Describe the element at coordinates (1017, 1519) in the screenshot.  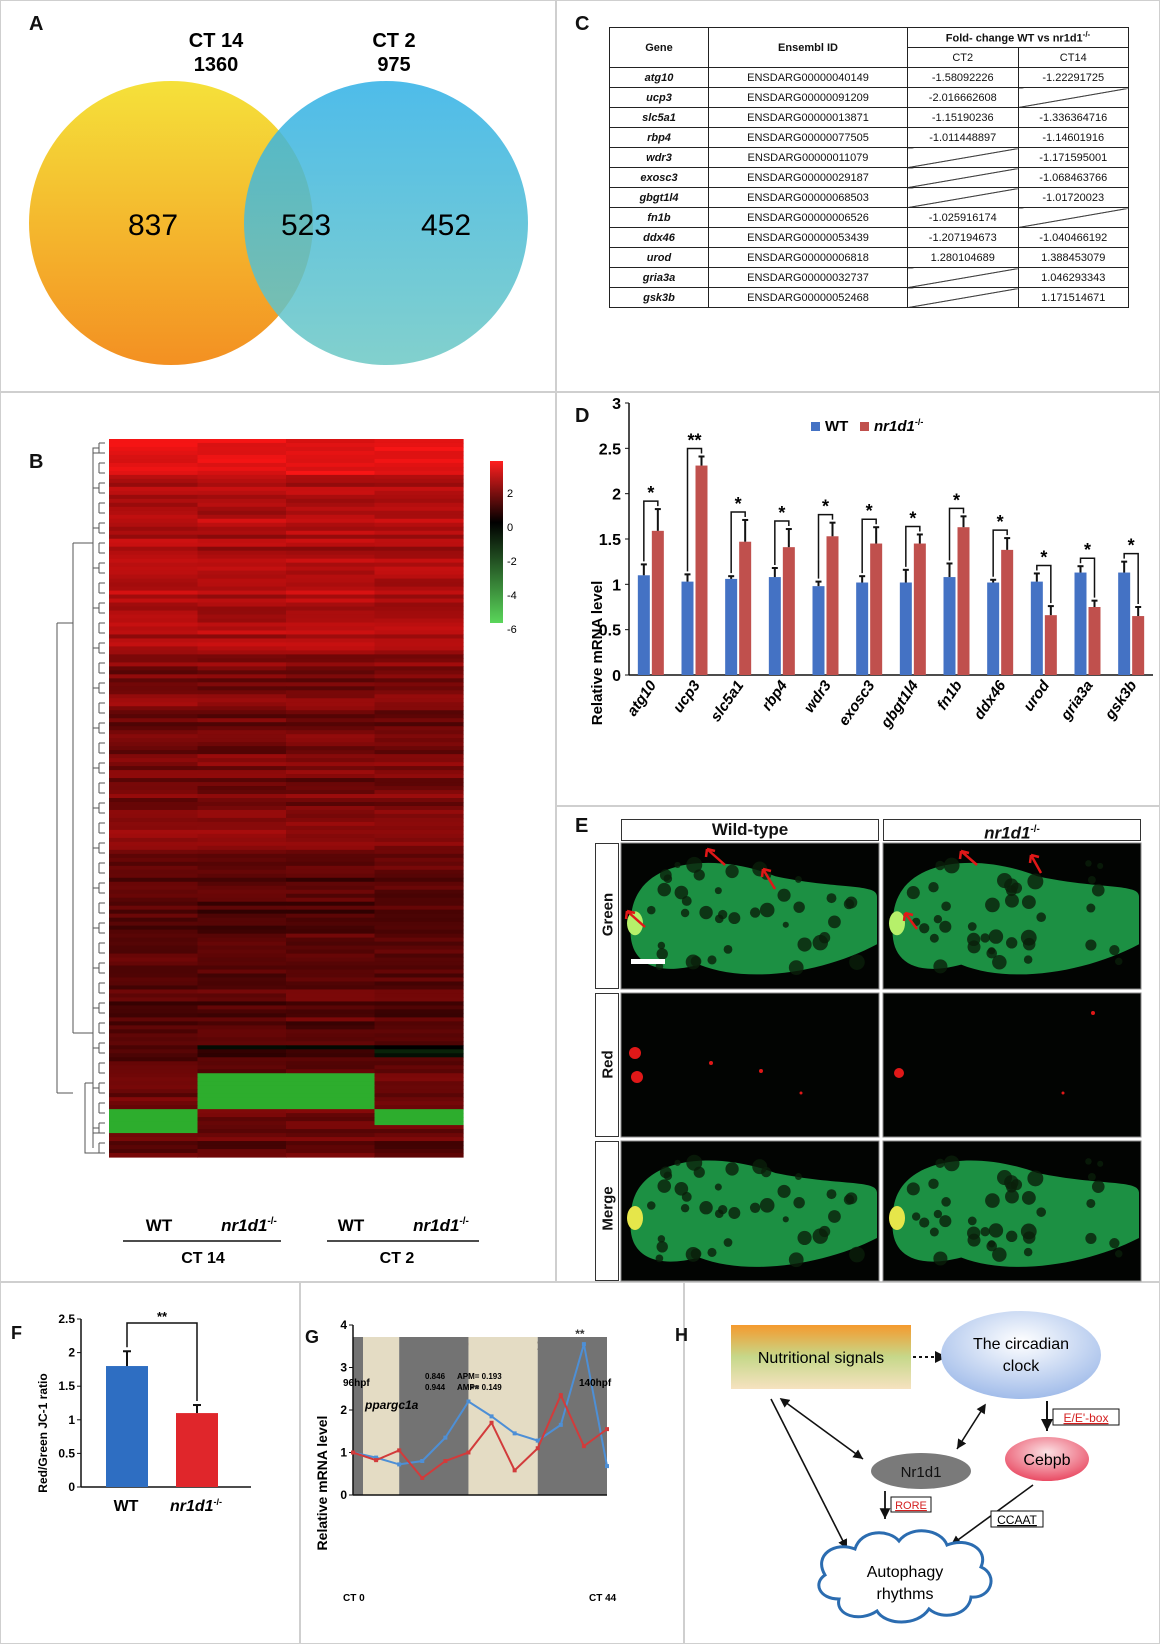
I see `ccaat-box` at that location.